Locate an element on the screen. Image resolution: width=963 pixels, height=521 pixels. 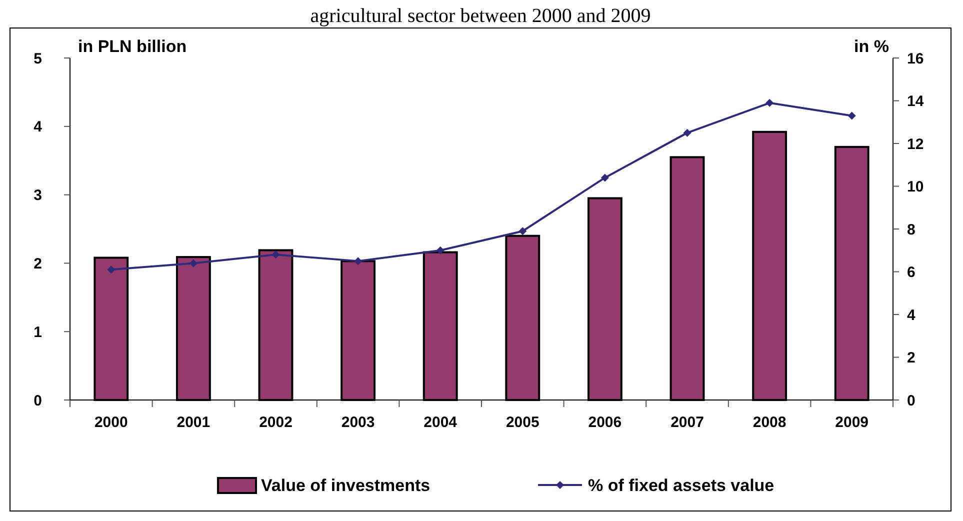
y2-tick-label: 2 is located at coordinates (911, 358).